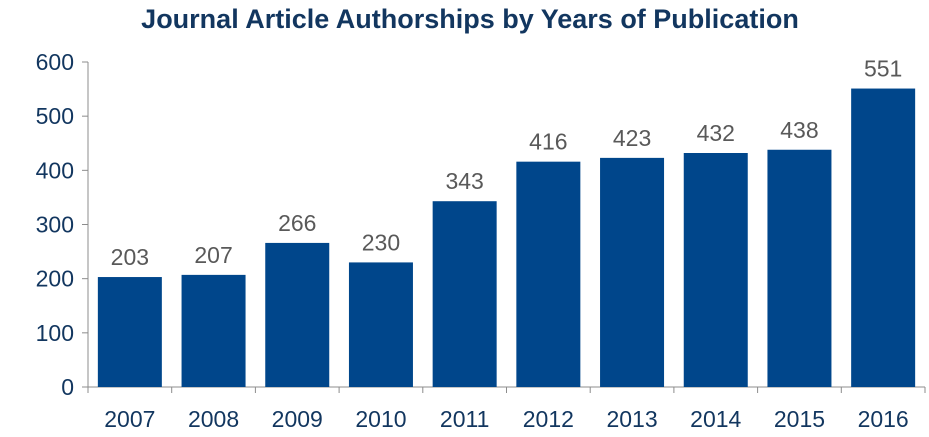 Image resolution: width=929 pixels, height=437 pixels. What do you see at coordinates (213, 419) in the screenshot?
I see `x-tick-label-2008: 2008` at bounding box center [213, 419].